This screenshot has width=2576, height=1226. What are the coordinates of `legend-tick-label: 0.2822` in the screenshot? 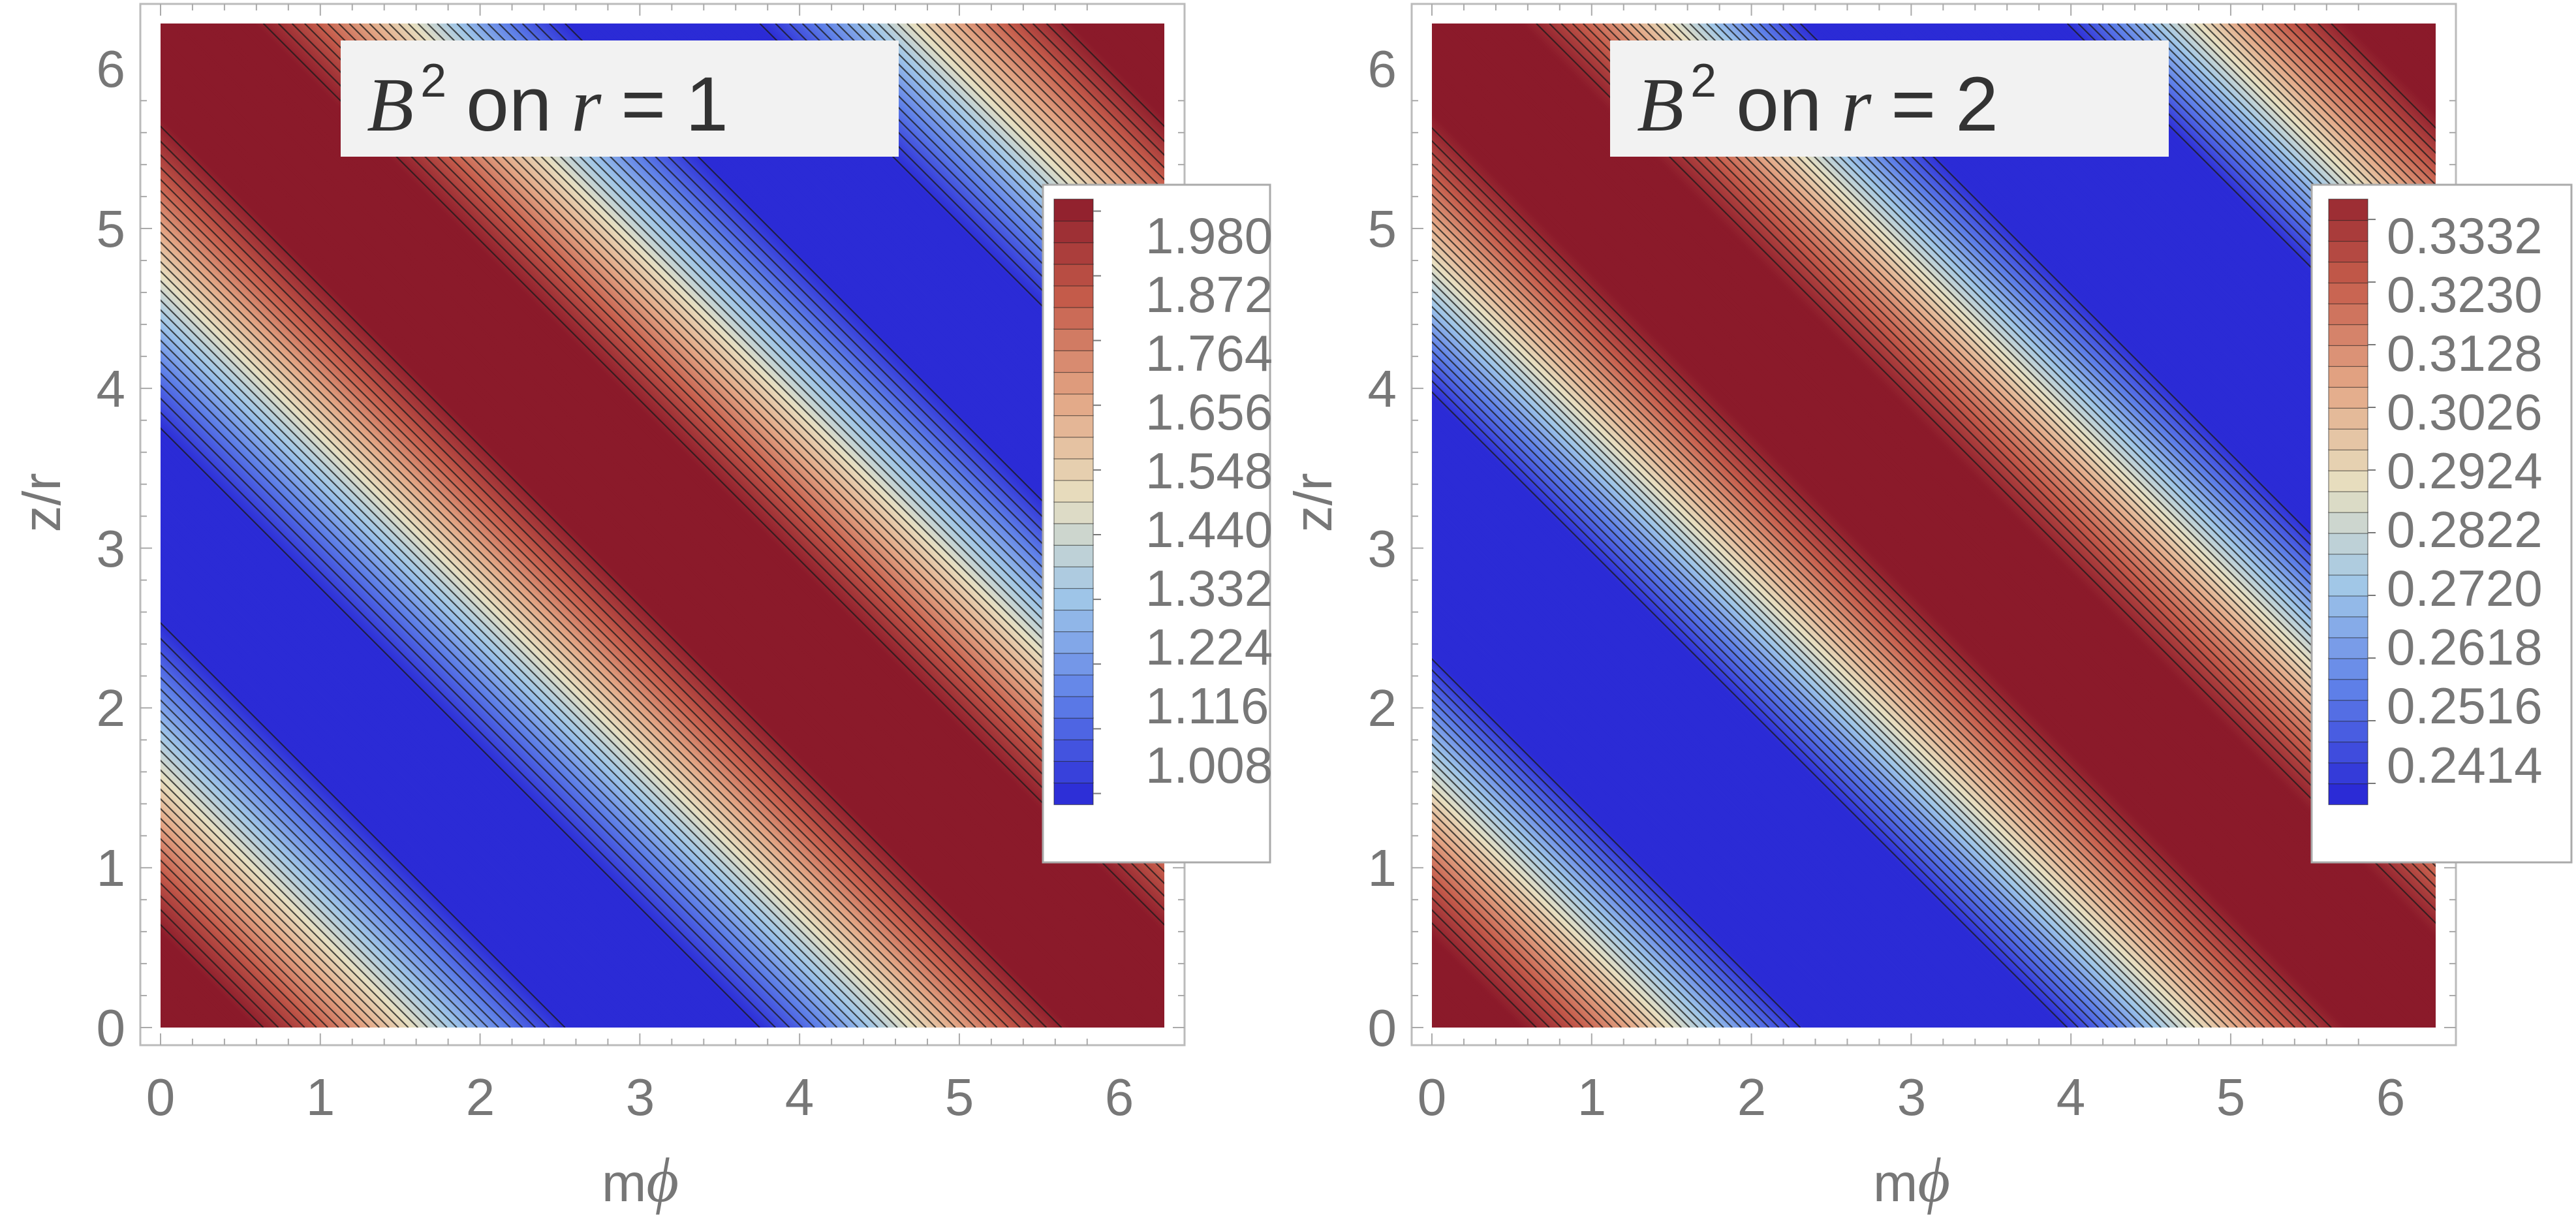 It's located at (2465, 529).